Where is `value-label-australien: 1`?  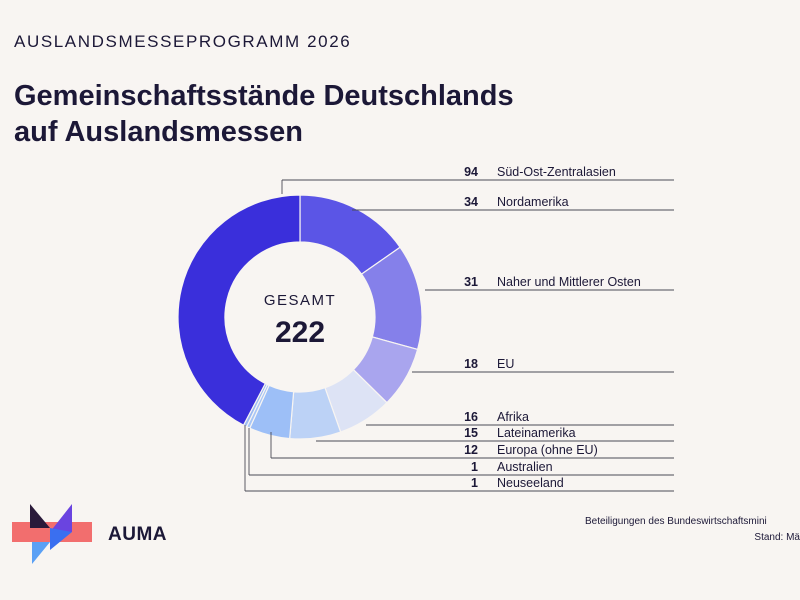 value-label-australien: 1 is located at coordinates (474, 467).